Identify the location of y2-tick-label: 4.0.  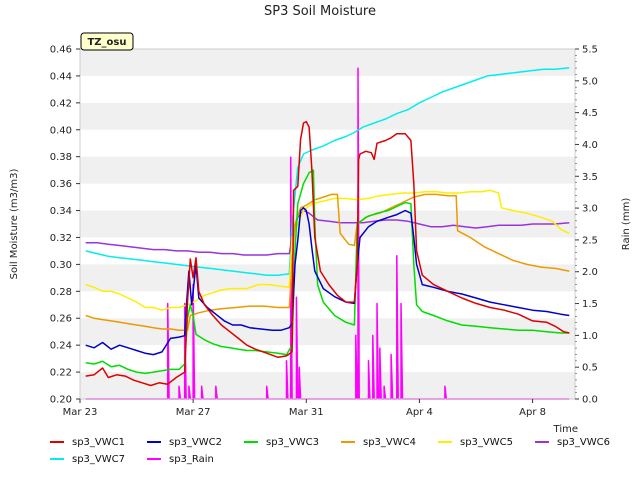
(590, 145).